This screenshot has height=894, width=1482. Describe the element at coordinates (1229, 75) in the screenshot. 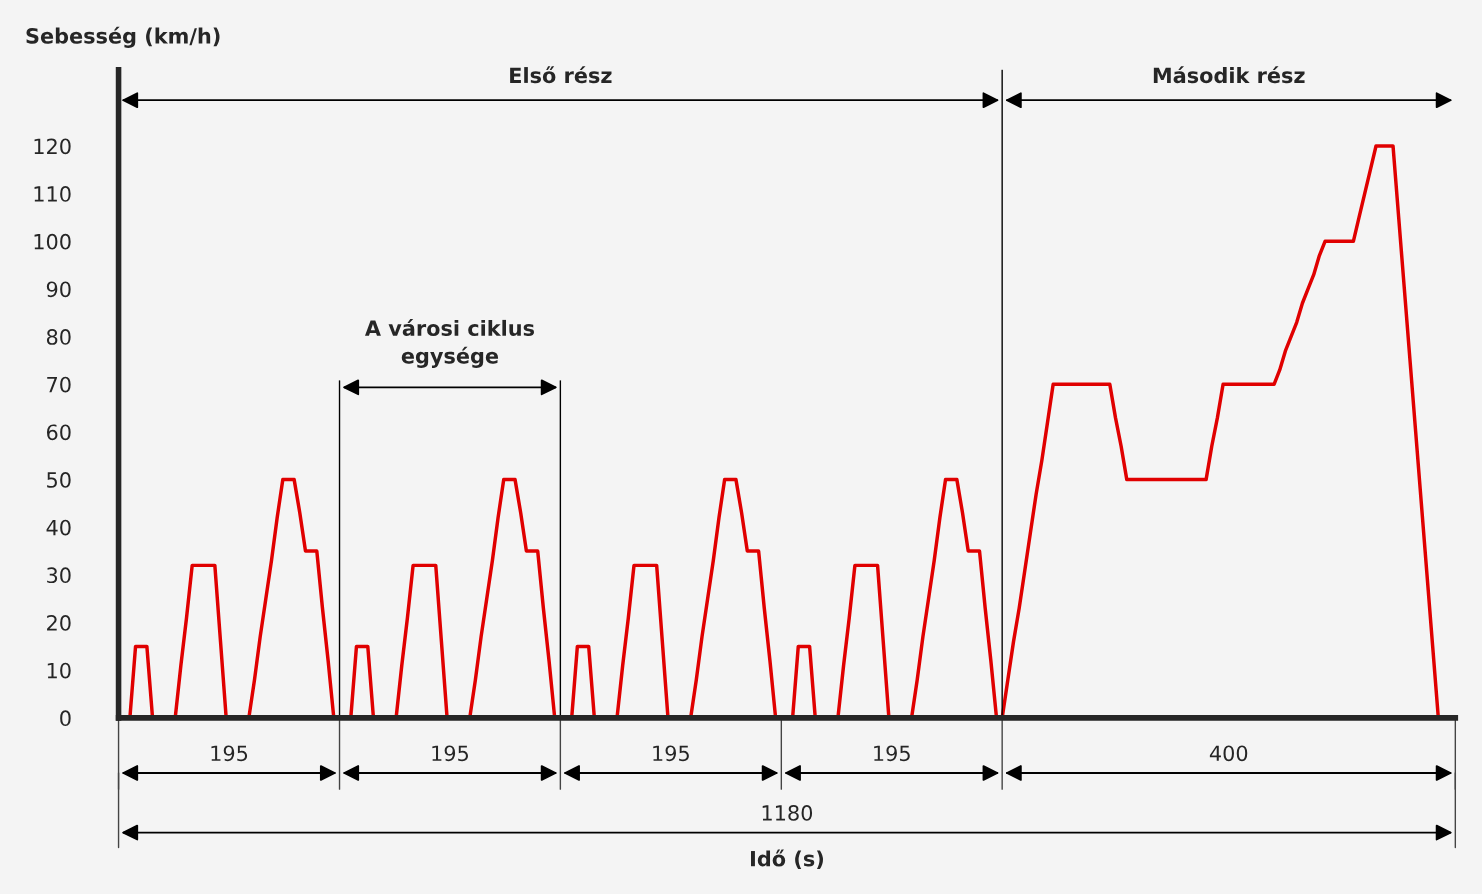

I see `annotation: Második rész` at that location.